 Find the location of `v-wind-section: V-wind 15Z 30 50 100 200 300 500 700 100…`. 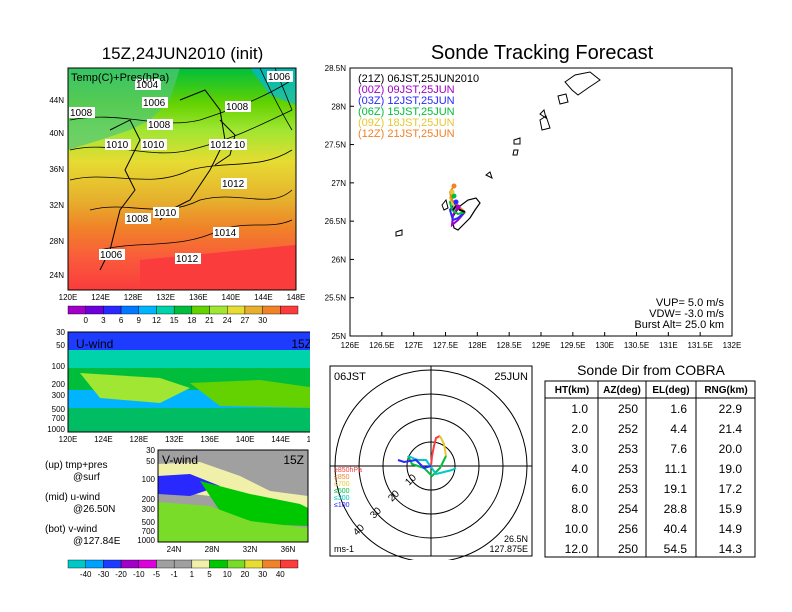

v-wind-section: V-wind 15Z 30 50 100 200 300 500 700 100… is located at coordinates (223, 500).